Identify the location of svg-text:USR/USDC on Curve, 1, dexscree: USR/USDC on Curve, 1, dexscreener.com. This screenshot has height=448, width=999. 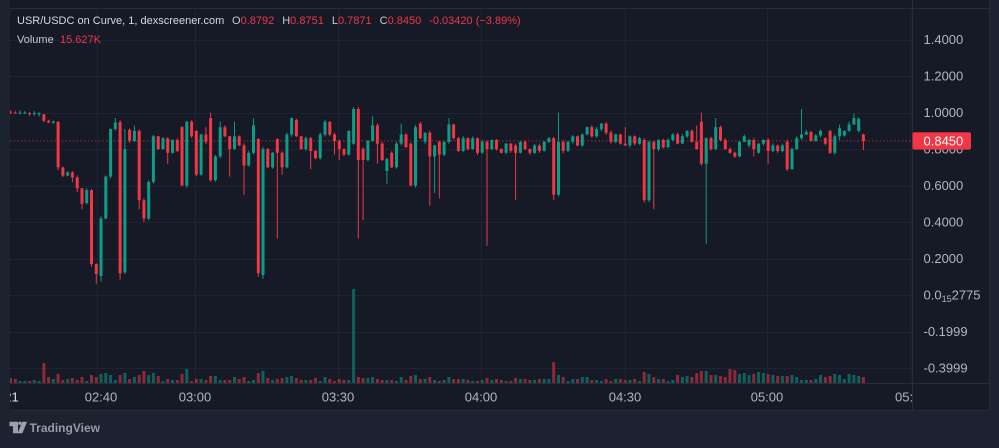
(120, 21).